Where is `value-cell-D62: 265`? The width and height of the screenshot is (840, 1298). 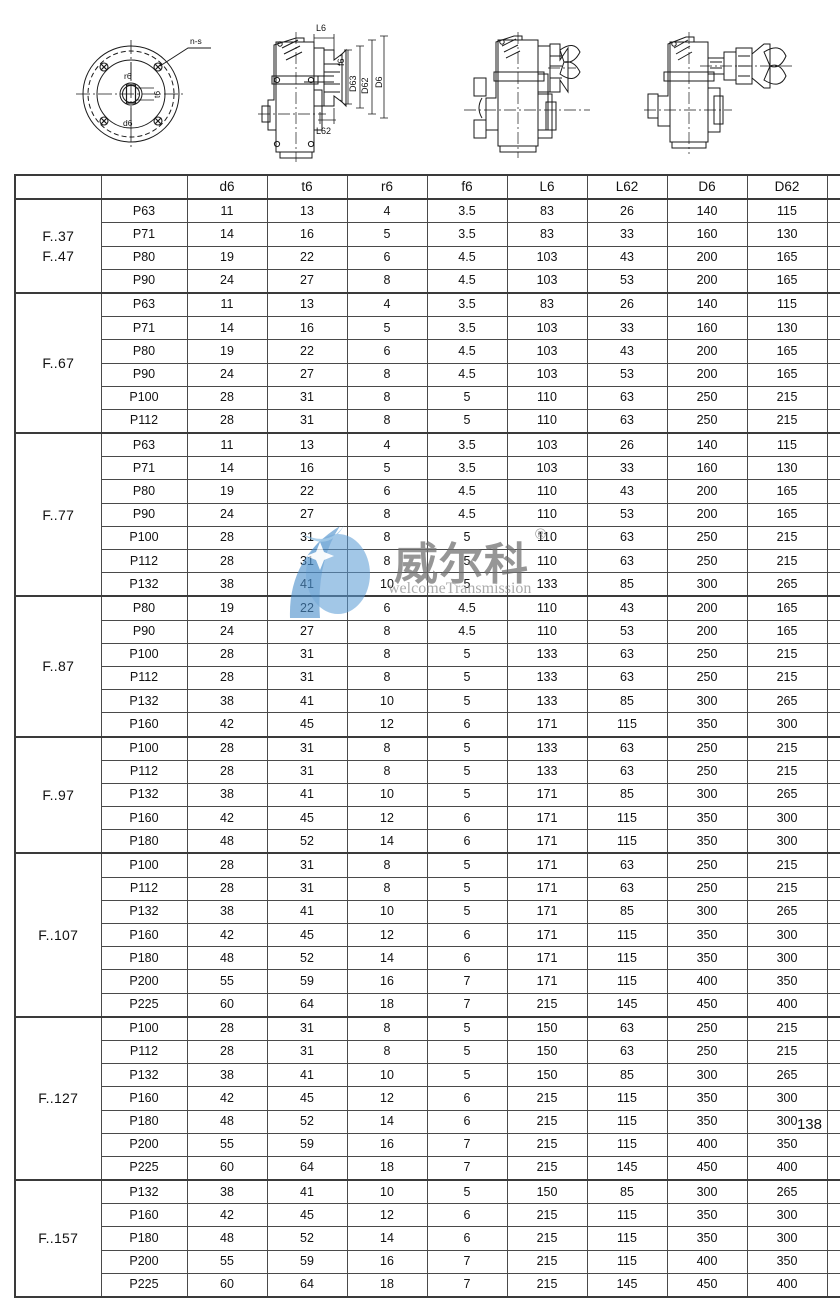 value-cell-D62: 265 is located at coordinates (787, 795).